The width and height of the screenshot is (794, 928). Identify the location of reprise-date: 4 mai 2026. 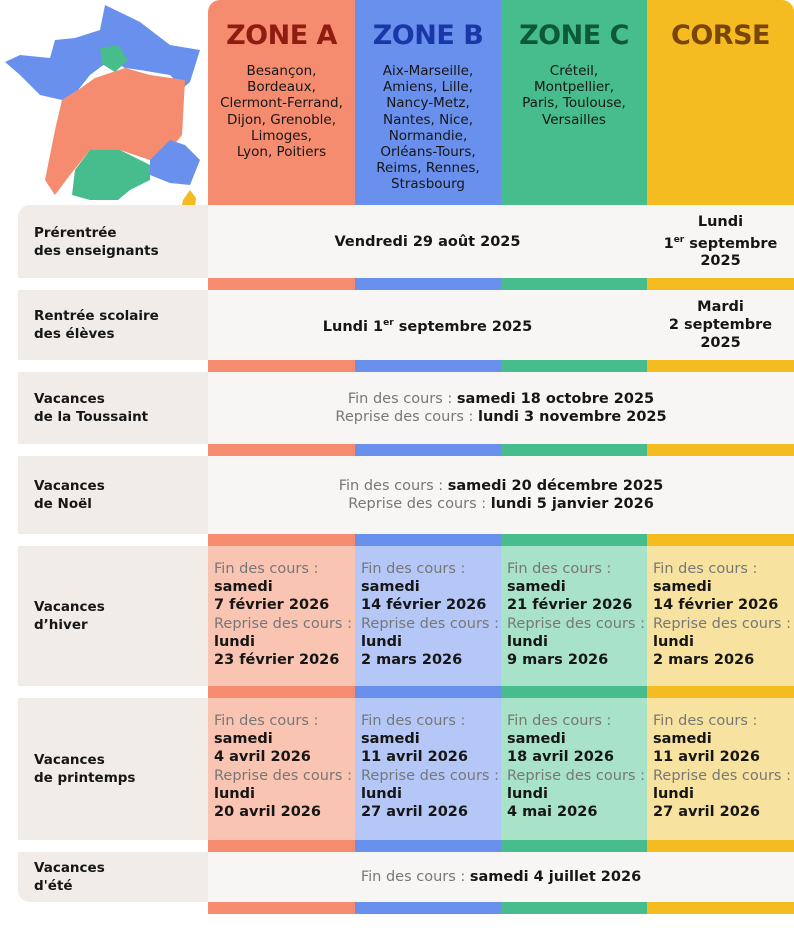
(552, 812).